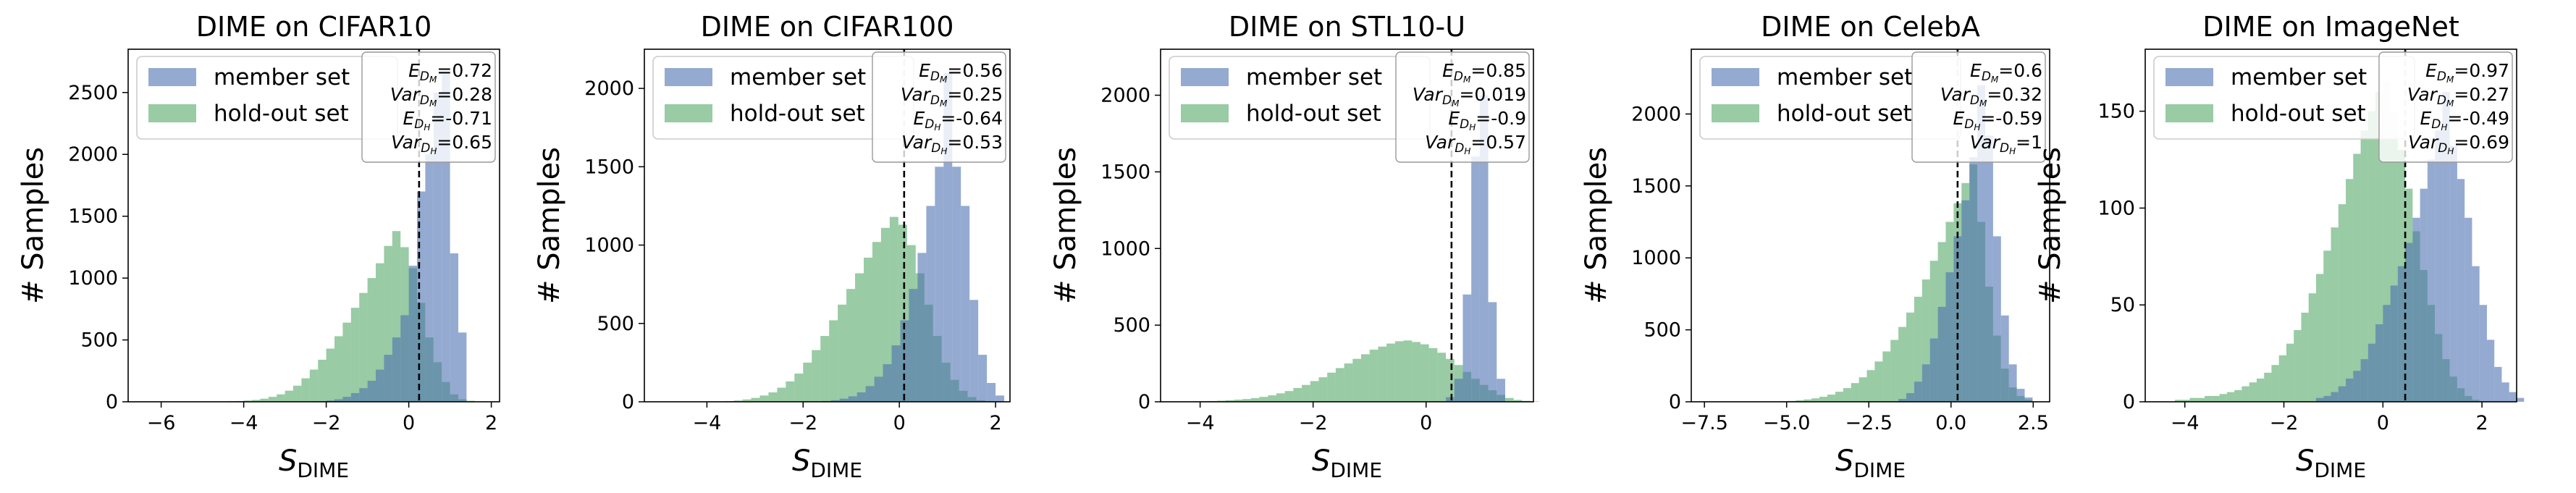 The height and width of the screenshot is (493, 2576). Describe the element at coordinates (2122, 305) in the screenshot. I see `y-tick-label: 50` at that location.